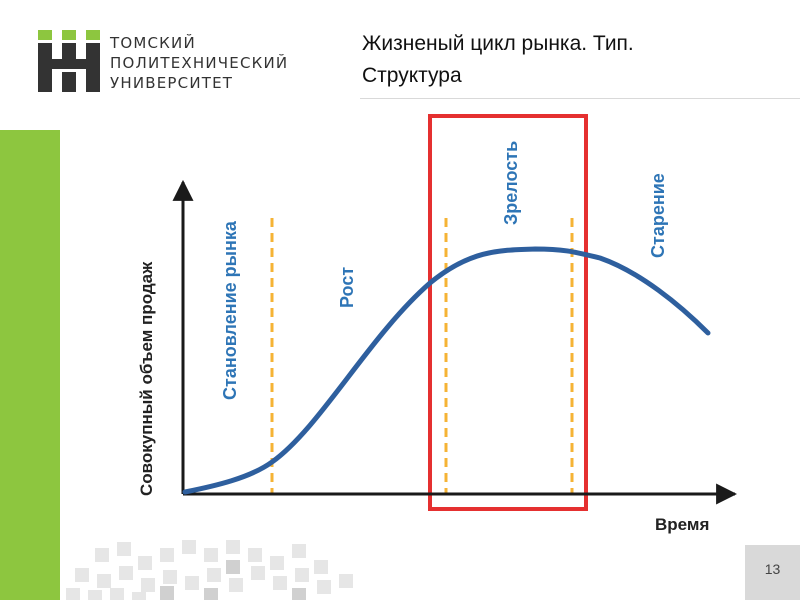 This screenshot has width=800, height=600. Describe the element at coordinates (508, 312) in the screenshot. I see `maturity-highlight-frame` at that location.